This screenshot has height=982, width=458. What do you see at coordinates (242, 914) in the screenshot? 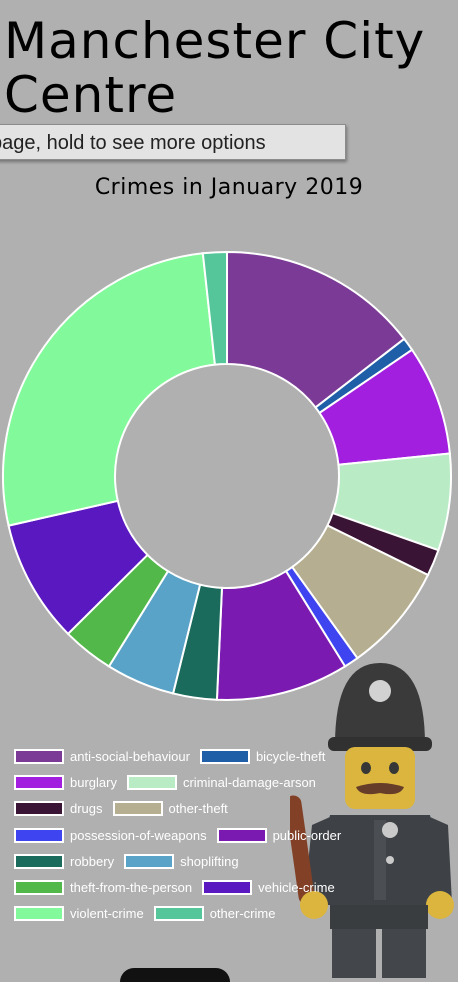
I see `legend-label: other-crime` at bounding box center [242, 914].